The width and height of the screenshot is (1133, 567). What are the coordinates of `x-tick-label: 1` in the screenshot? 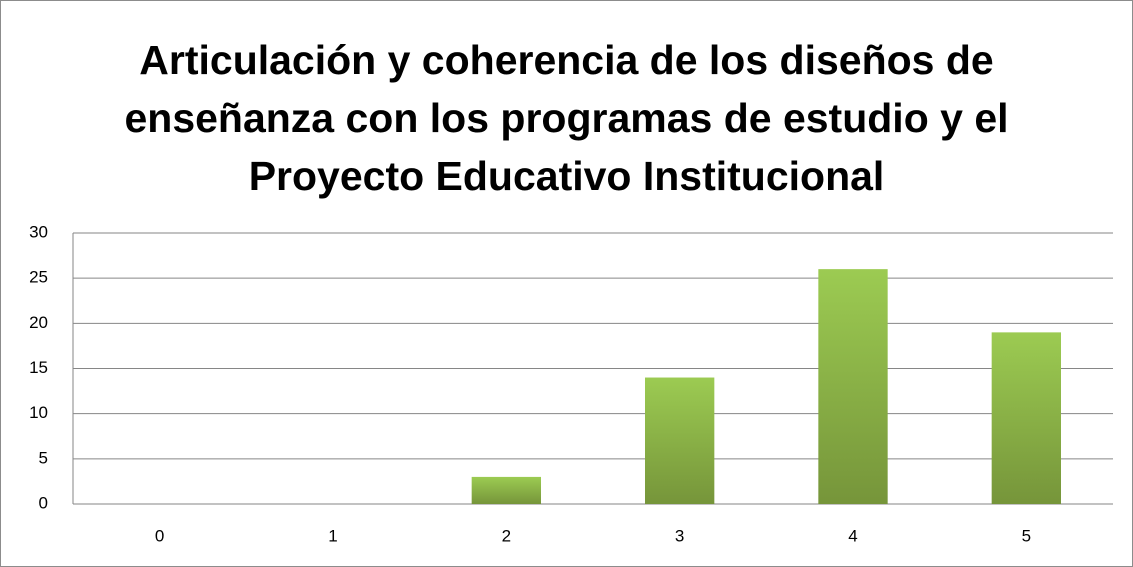 It's located at (332, 535).